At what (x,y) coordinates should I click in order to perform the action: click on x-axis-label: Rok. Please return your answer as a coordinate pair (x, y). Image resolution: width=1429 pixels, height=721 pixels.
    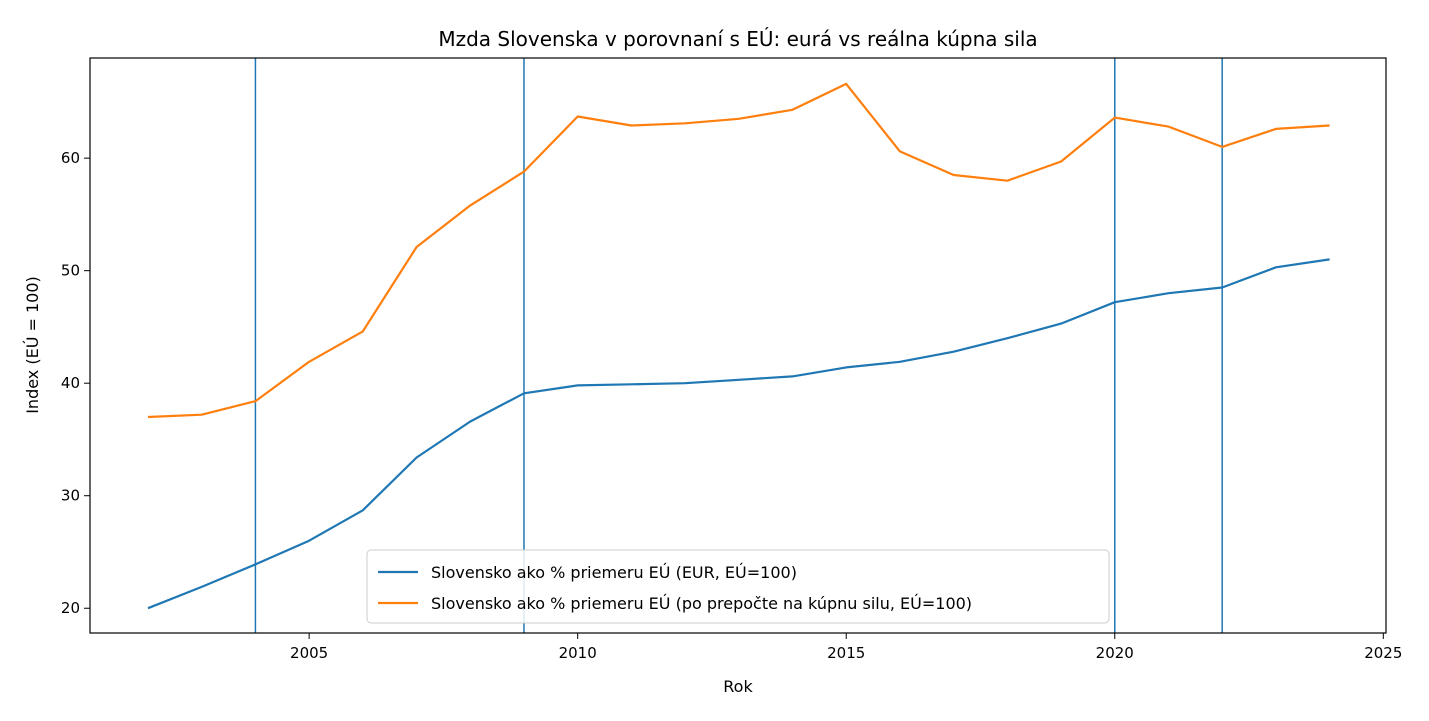
    Looking at the image, I should click on (738, 686).